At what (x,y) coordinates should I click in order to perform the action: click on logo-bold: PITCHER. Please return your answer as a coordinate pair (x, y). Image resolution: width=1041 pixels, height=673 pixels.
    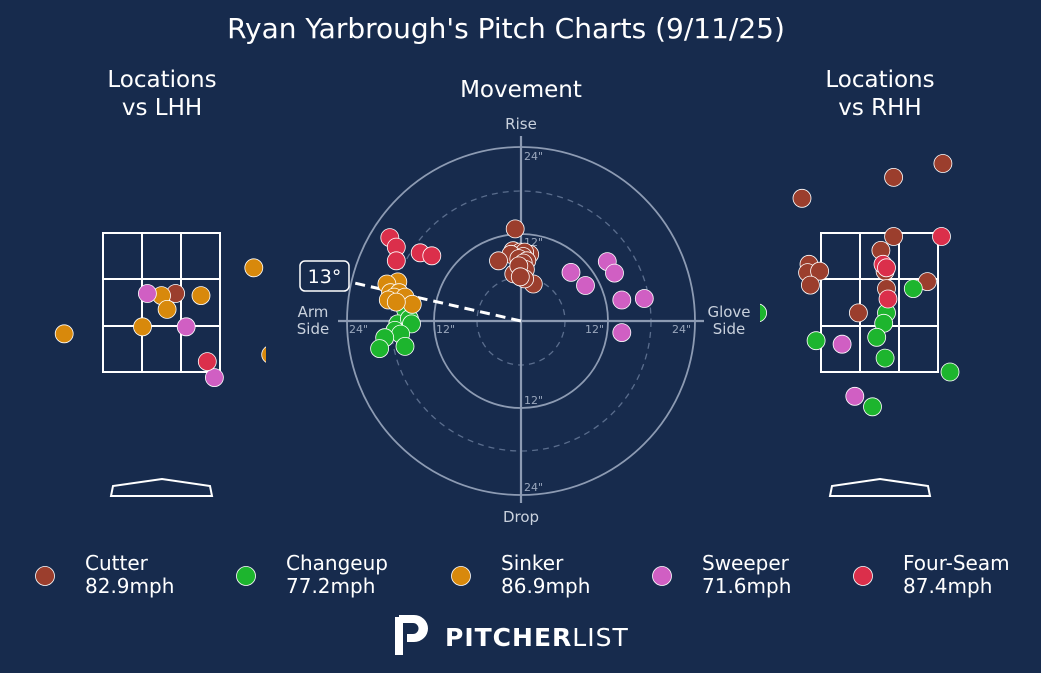
    Looking at the image, I should click on (508, 637).